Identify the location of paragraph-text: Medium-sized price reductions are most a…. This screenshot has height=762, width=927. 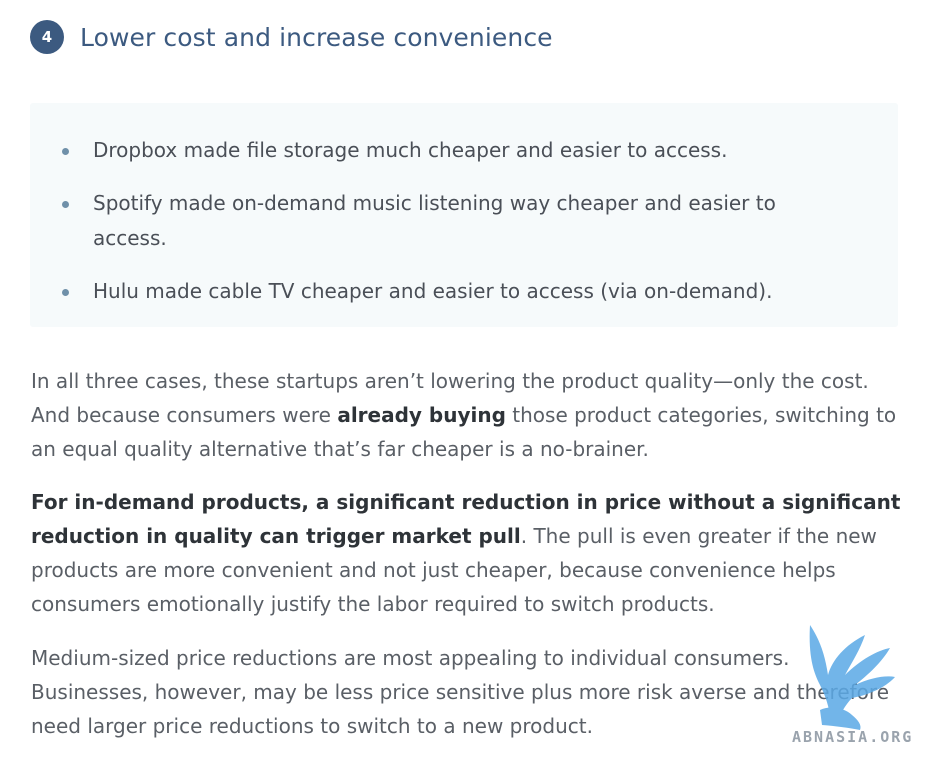
(460, 692).